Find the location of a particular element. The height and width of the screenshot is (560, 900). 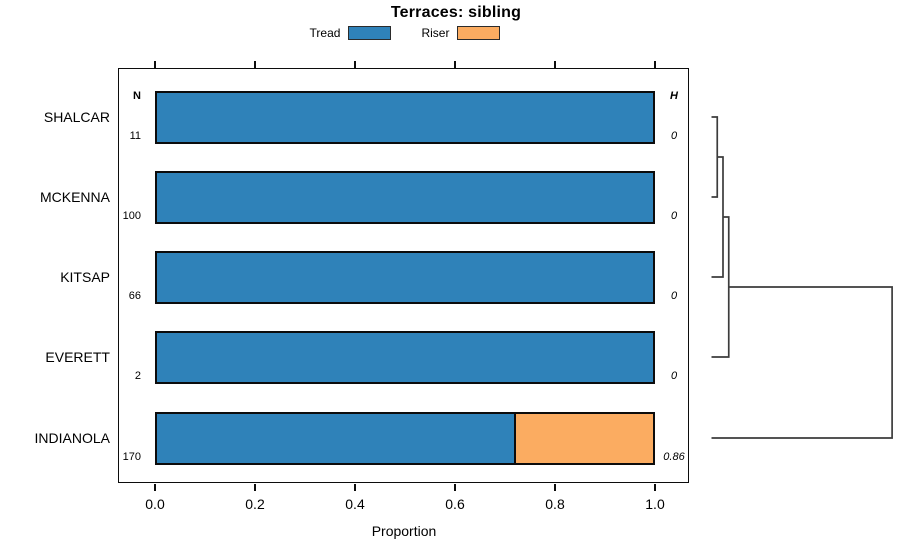

x-tick-label: 0.2 is located at coordinates (255, 504).